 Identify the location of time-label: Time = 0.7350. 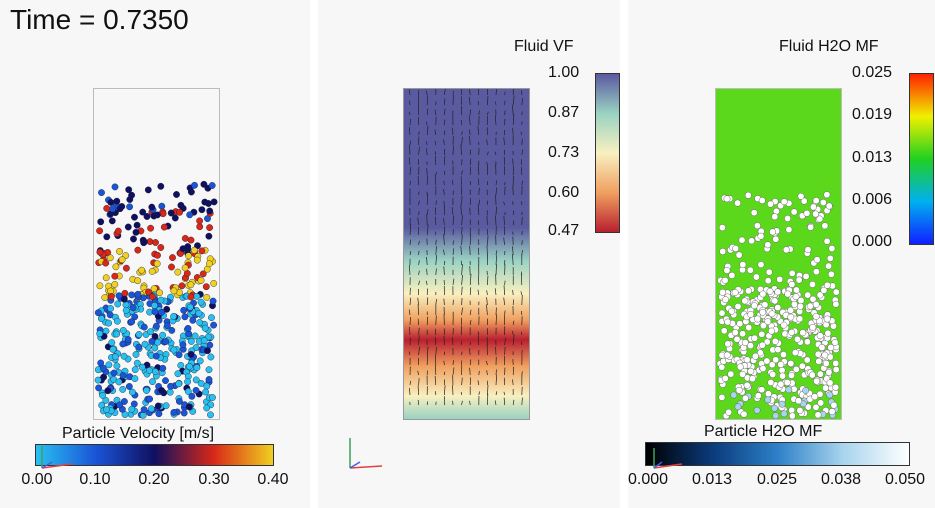
(99, 19).